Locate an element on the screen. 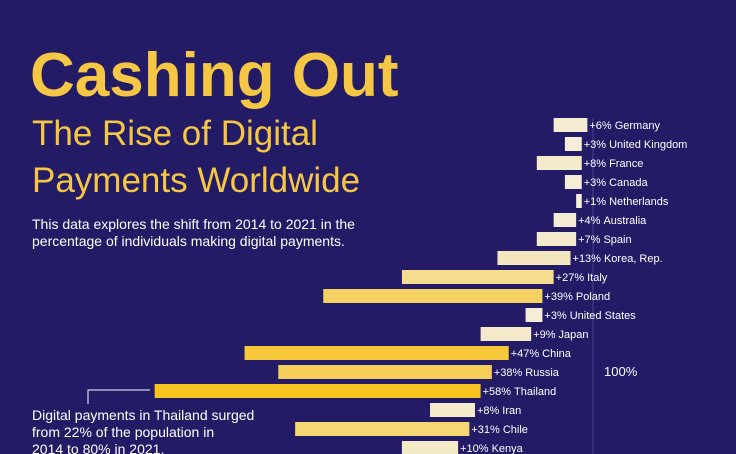 This screenshot has width=736, height=454. category-label: Chile is located at coordinates (515, 430).